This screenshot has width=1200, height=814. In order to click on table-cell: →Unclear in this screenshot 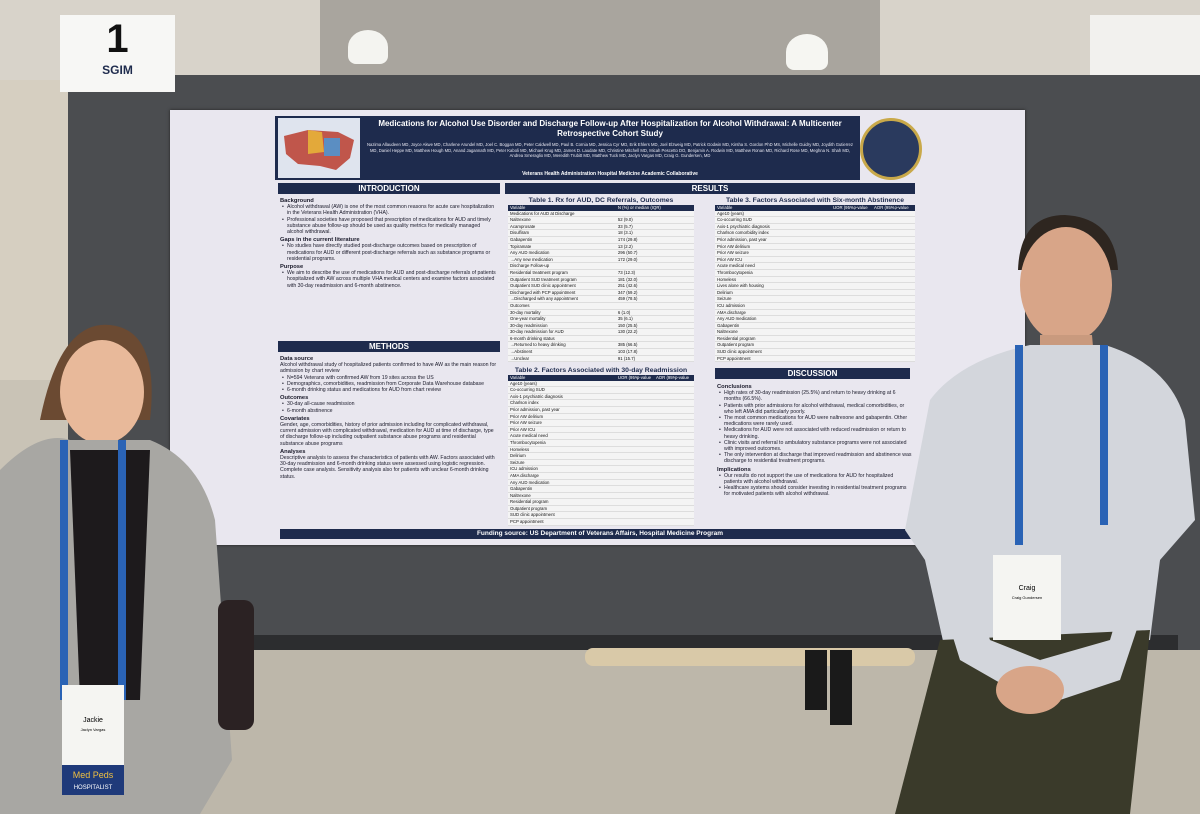, I will do `click(520, 358)`.